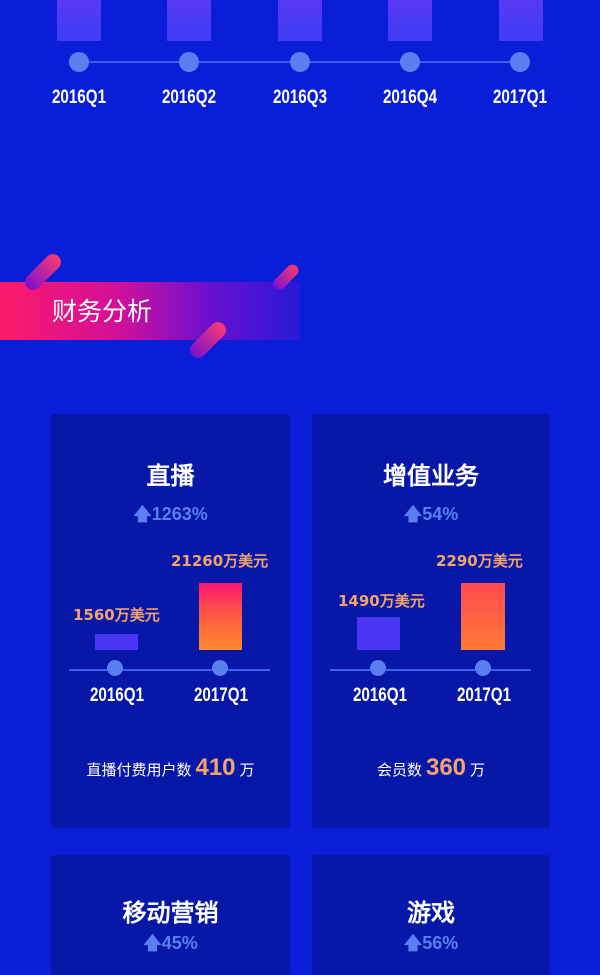  I want to click on quarter-label: 2016Q2, so click(189, 97).